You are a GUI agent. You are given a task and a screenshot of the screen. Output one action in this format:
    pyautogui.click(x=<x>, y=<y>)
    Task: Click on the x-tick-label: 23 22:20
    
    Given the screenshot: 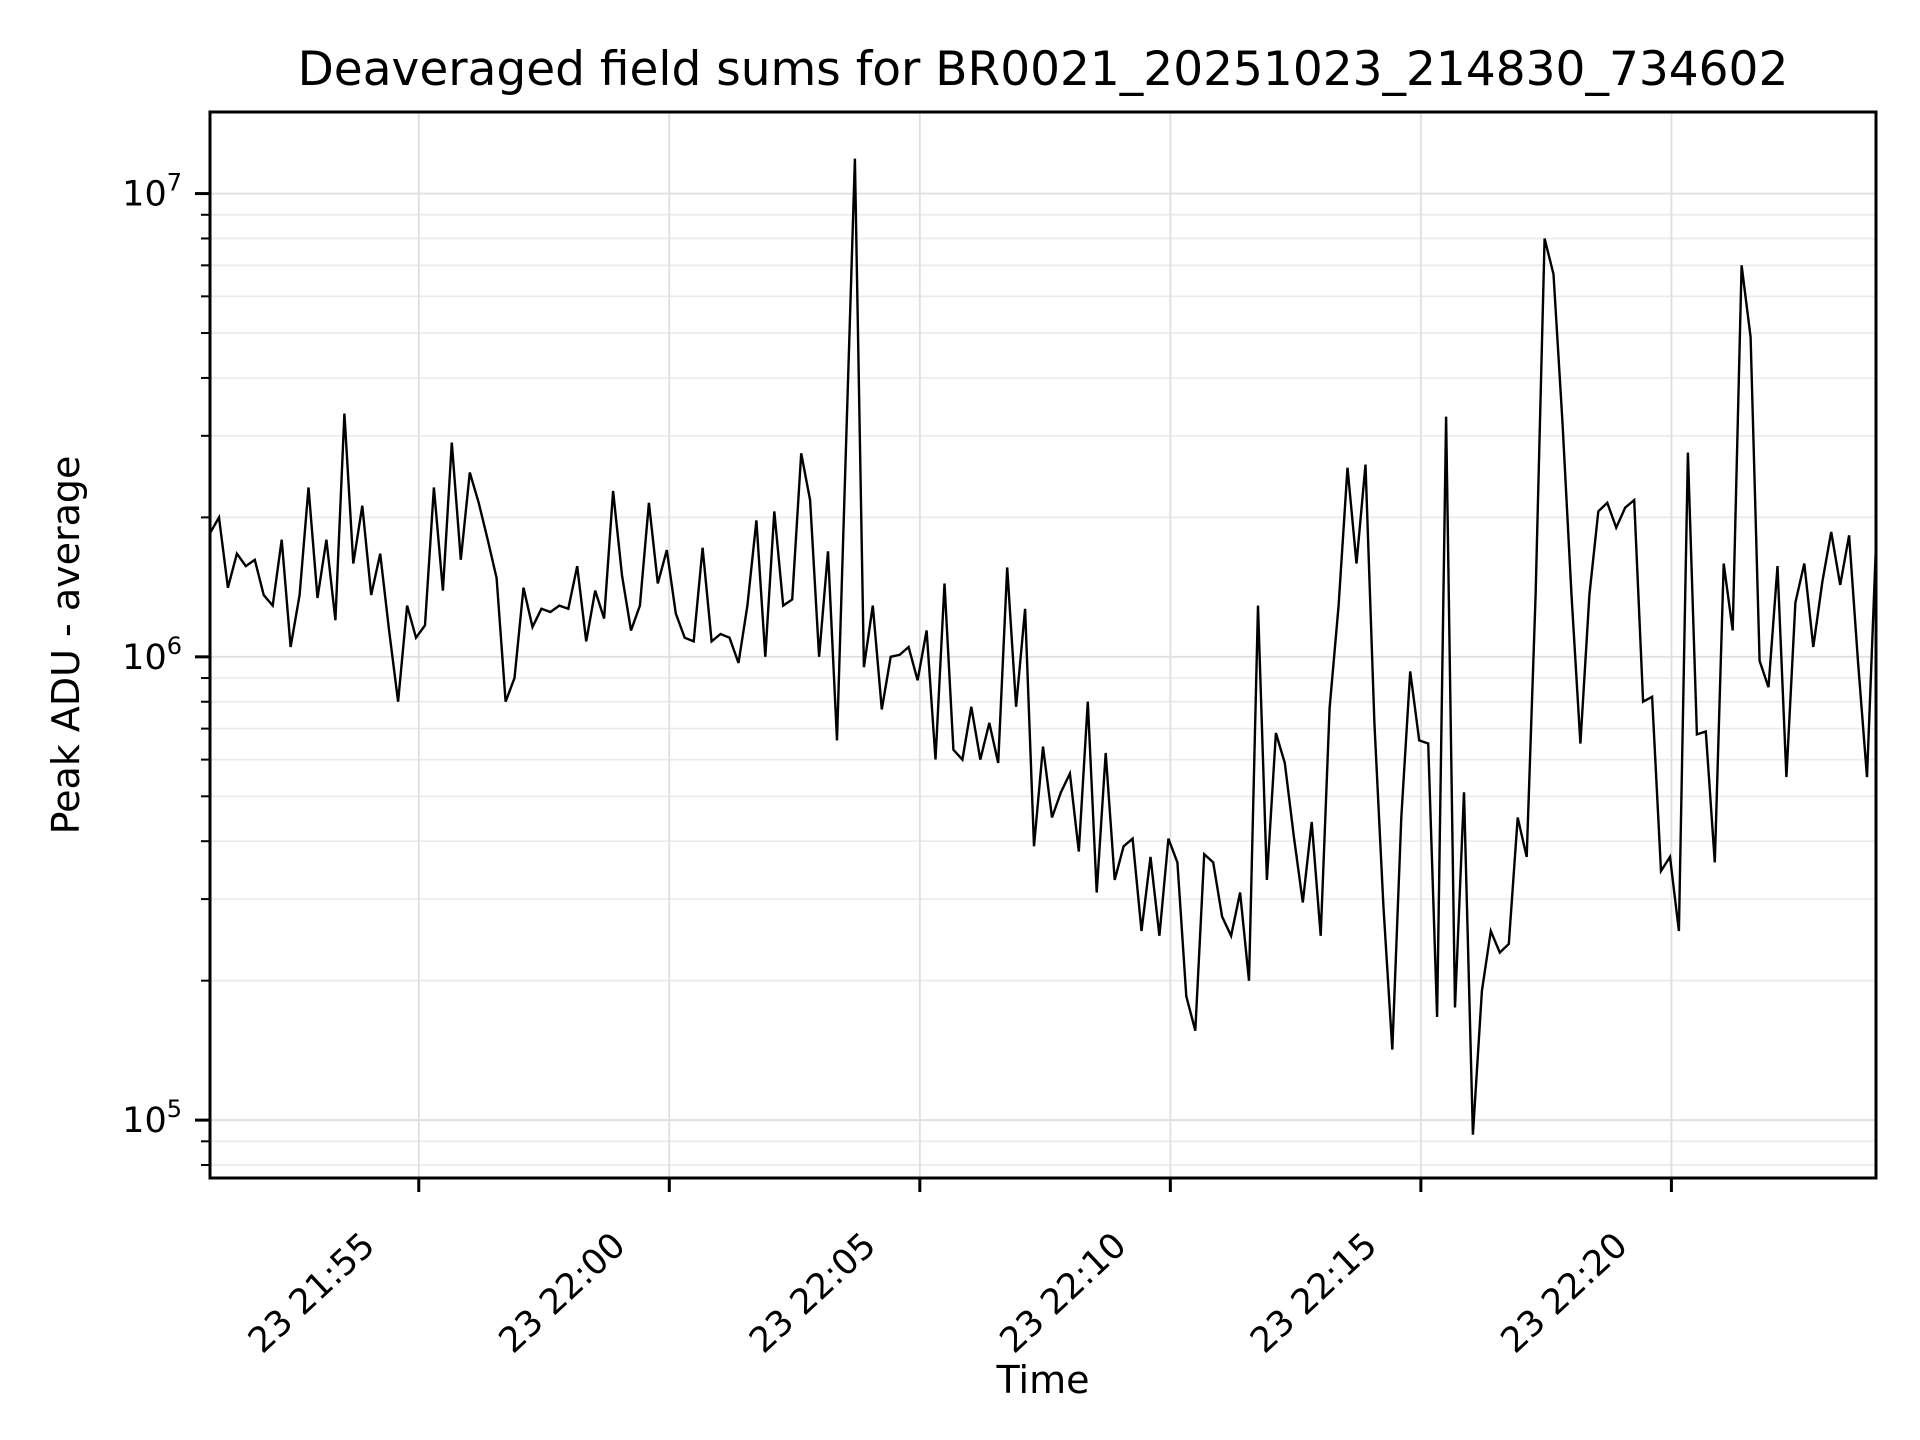 What is the action you would take?
    pyautogui.click(x=1565, y=1293)
    